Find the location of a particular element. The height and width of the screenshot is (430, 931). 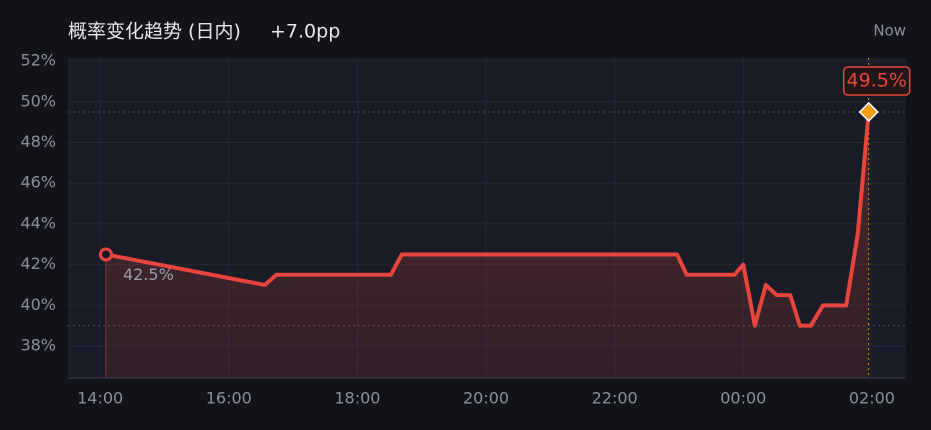

x-tick-label: 02:00 is located at coordinates (872, 398).